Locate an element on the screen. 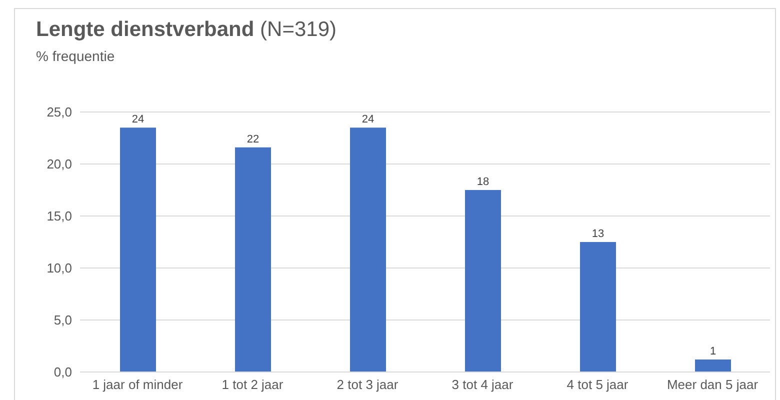 This screenshot has height=400, width=780. data-label: 13 is located at coordinates (598, 234).